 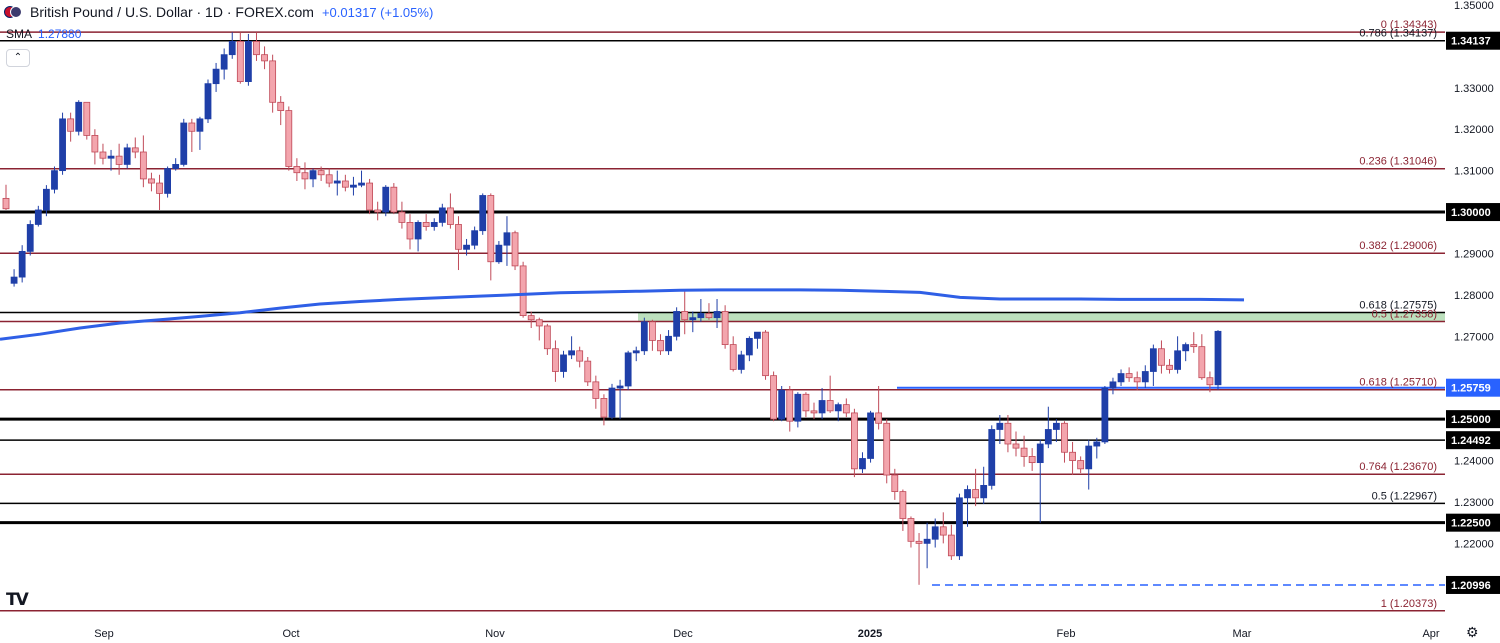 I want to click on fib-level-label: 0.382 (1.29006), so click(x=1398, y=246).